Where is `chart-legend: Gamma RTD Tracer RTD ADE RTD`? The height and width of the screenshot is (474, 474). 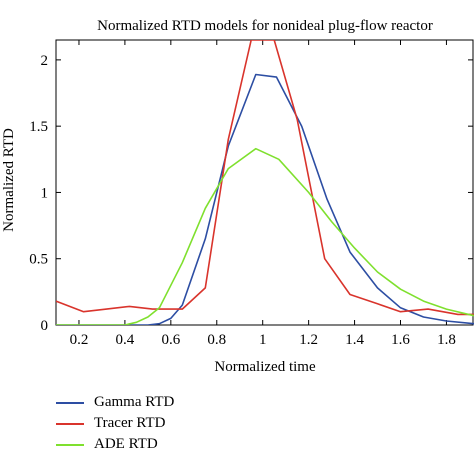
chart-legend: Gamma RTD Tracer RTD ADE RTD is located at coordinates (166, 423).